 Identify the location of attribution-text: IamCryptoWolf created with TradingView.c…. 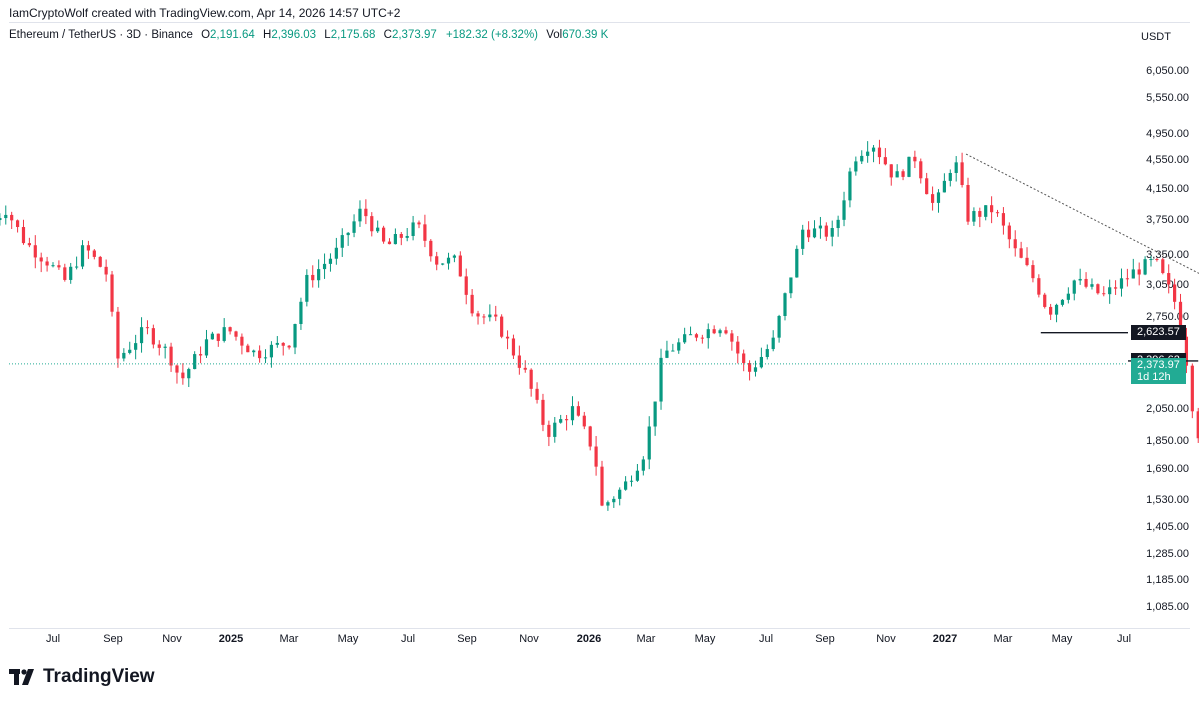
(205, 13).